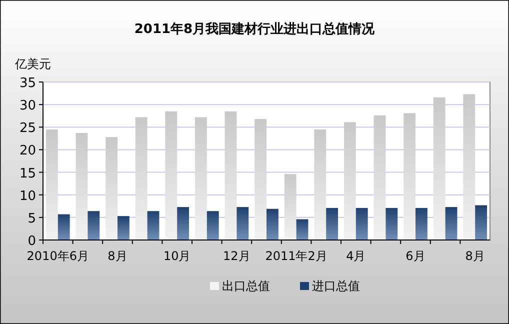 This screenshot has height=324, width=509. I want to click on legend-label: 出口总值, so click(246, 286).